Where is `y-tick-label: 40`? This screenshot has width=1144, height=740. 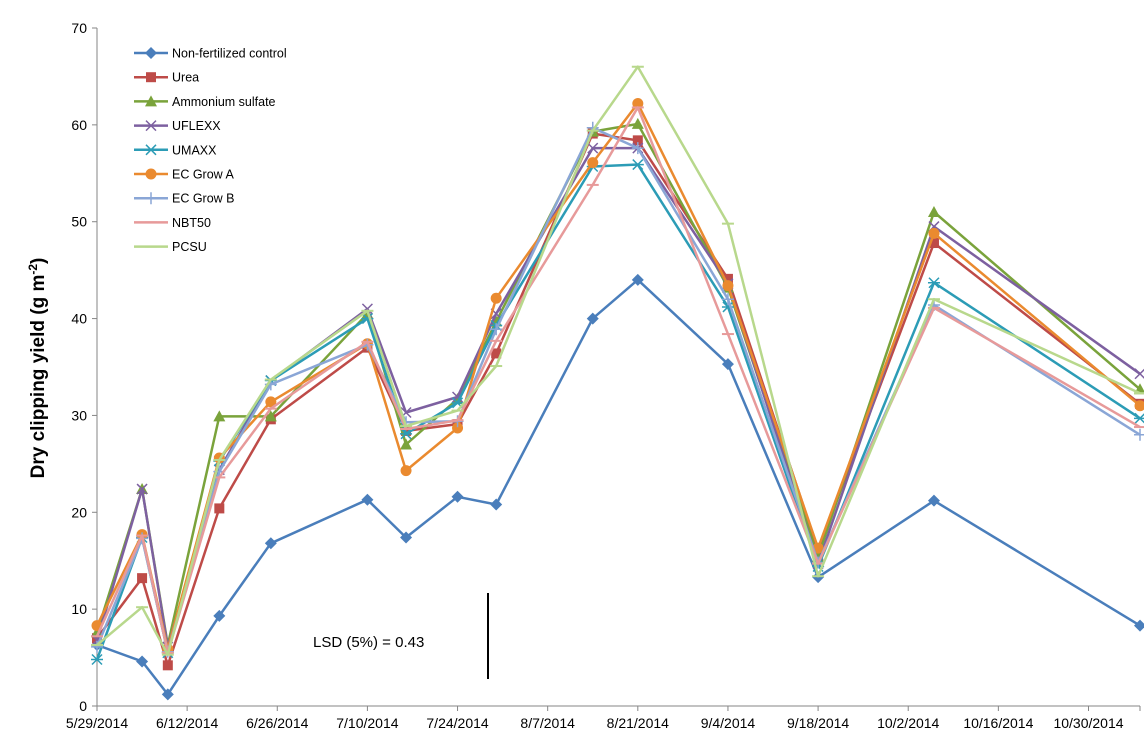 y-tick-label: 40 is located at coordinates (79, 319).